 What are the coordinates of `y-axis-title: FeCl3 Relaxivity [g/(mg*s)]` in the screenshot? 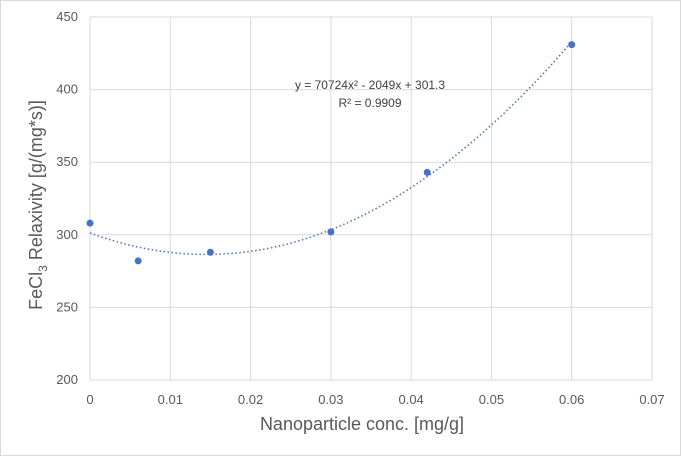 It's located at (38, 205).